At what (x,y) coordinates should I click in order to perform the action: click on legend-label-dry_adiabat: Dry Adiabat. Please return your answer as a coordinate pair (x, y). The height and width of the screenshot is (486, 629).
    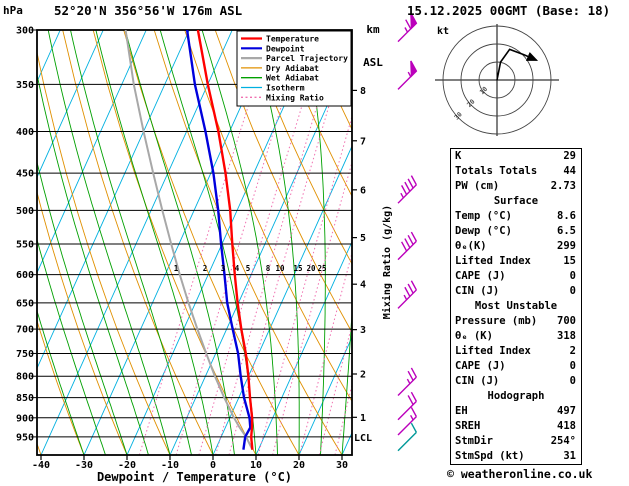
    Looking at the image, I should click on (292, 68).